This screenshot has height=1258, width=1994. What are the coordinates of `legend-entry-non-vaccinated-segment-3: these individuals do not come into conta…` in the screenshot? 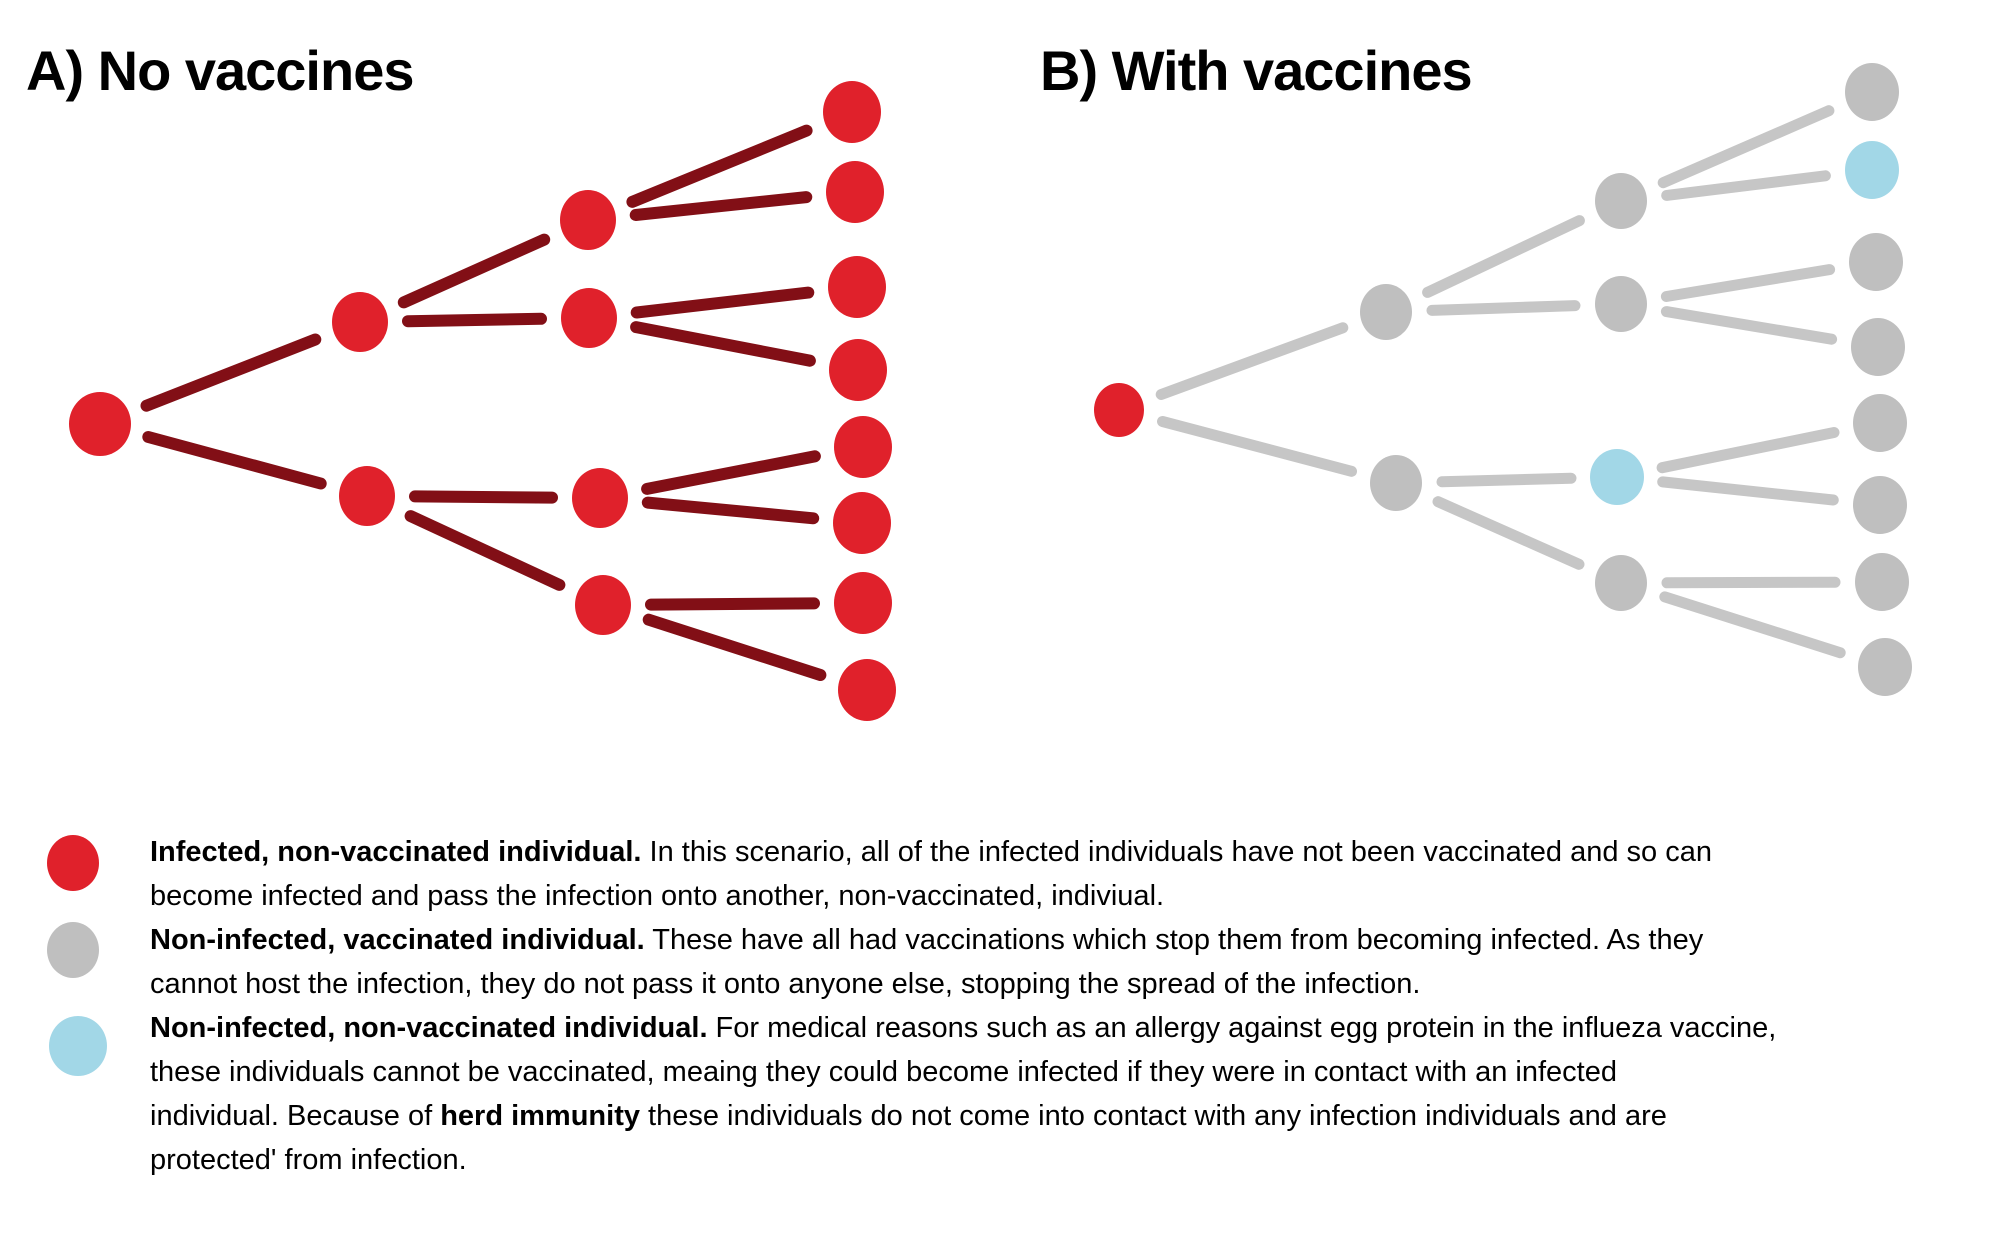 It's located at (908, 1138).